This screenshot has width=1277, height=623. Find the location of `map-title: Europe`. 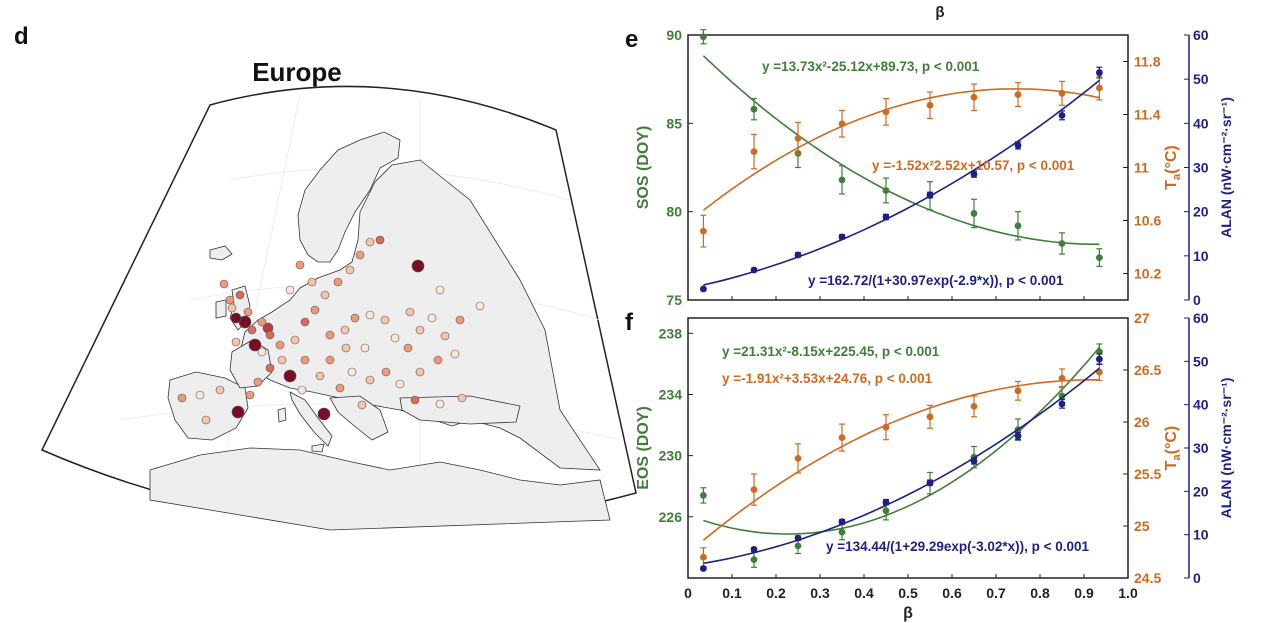

map-title: Europe is located at coordinates (297, 72).